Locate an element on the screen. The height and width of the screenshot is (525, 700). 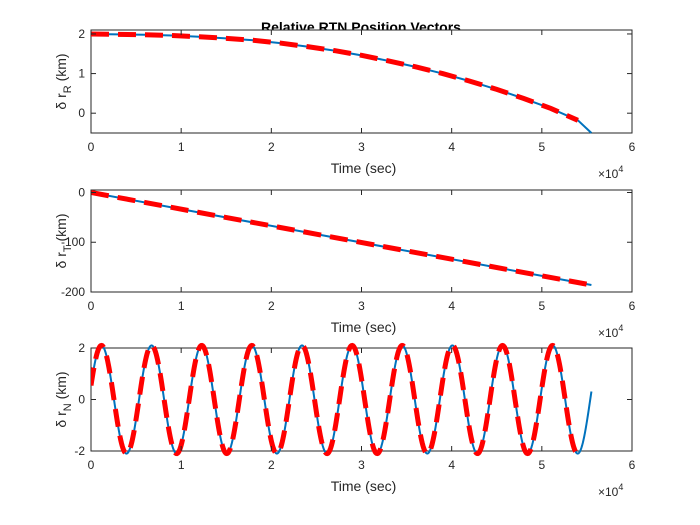
y-tick-label: -200 is located at coordinates (73, 292).